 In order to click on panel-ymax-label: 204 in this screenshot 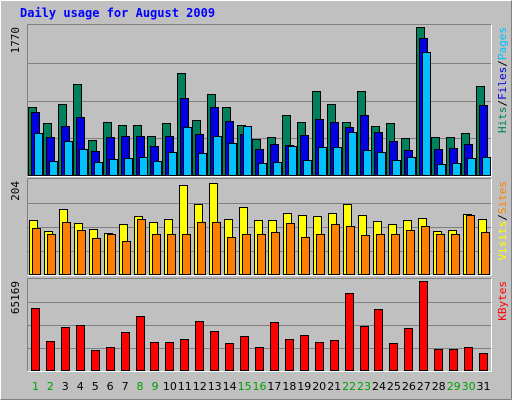, I will do `click(15, 191)`.